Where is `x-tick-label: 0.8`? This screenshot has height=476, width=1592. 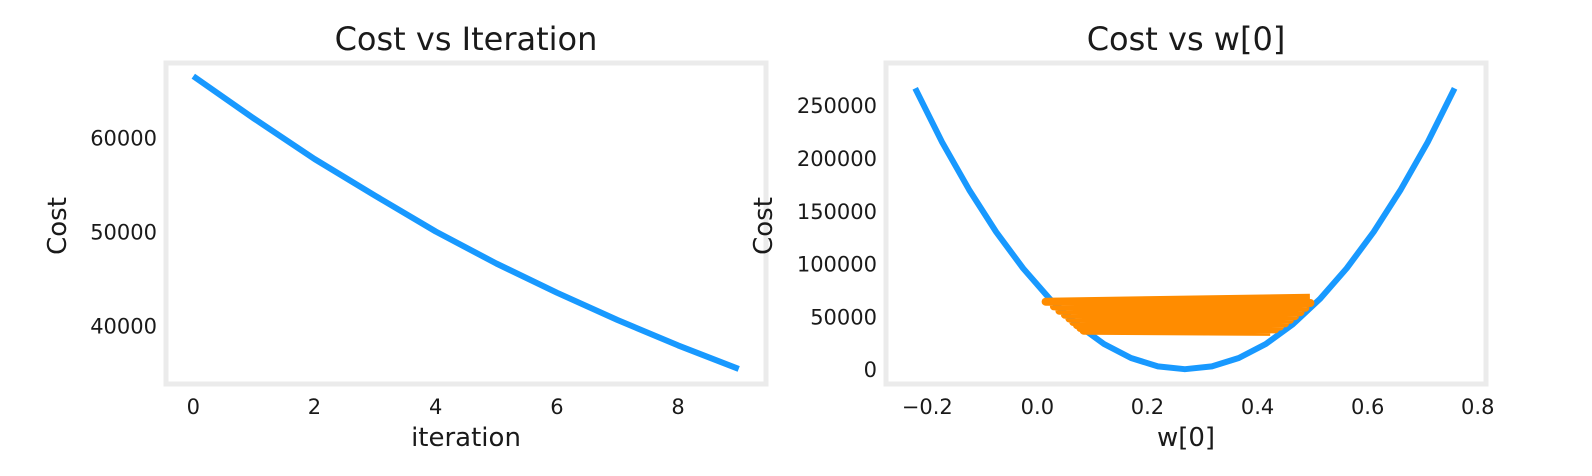 x-tick-label: 0.8 is located at coordinates (1477, 407).